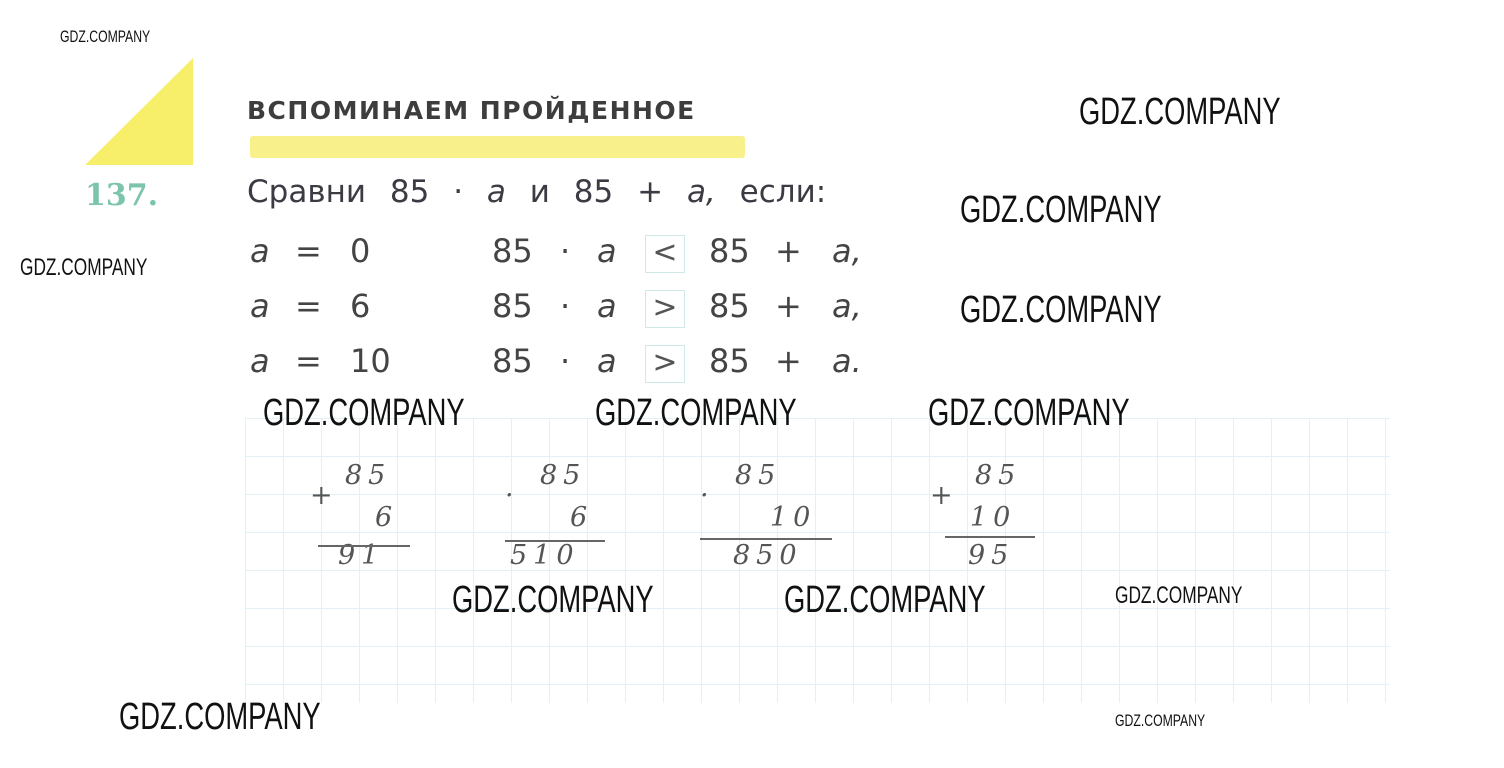 This screenshot has width=1504, height=768. I want to click on prompt-var: a, so click(496, 192).